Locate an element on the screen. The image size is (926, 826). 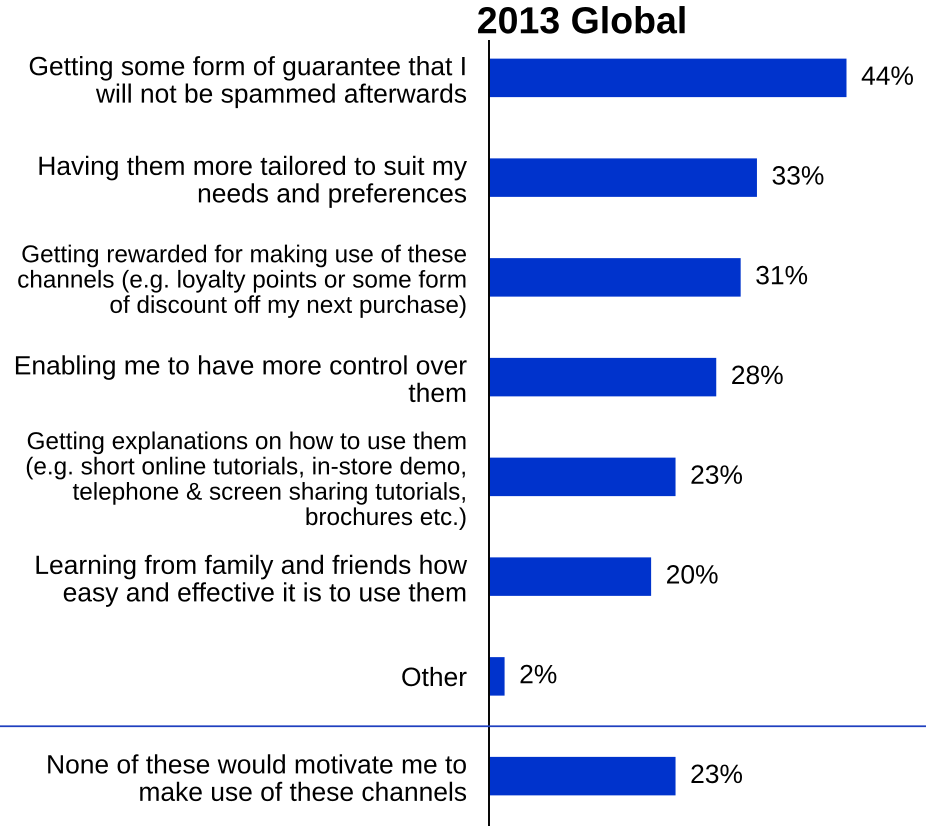
y-tick-label: None of these would motivate me to make use of these channels is located at coordinates (257, 778).